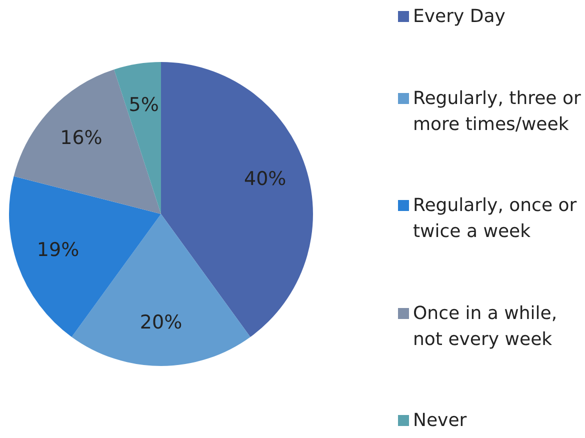  What do you see at coordinates (459, 17) in the screenshot?
I see `legend-label: Every Day` at bounding box center [459, 17].